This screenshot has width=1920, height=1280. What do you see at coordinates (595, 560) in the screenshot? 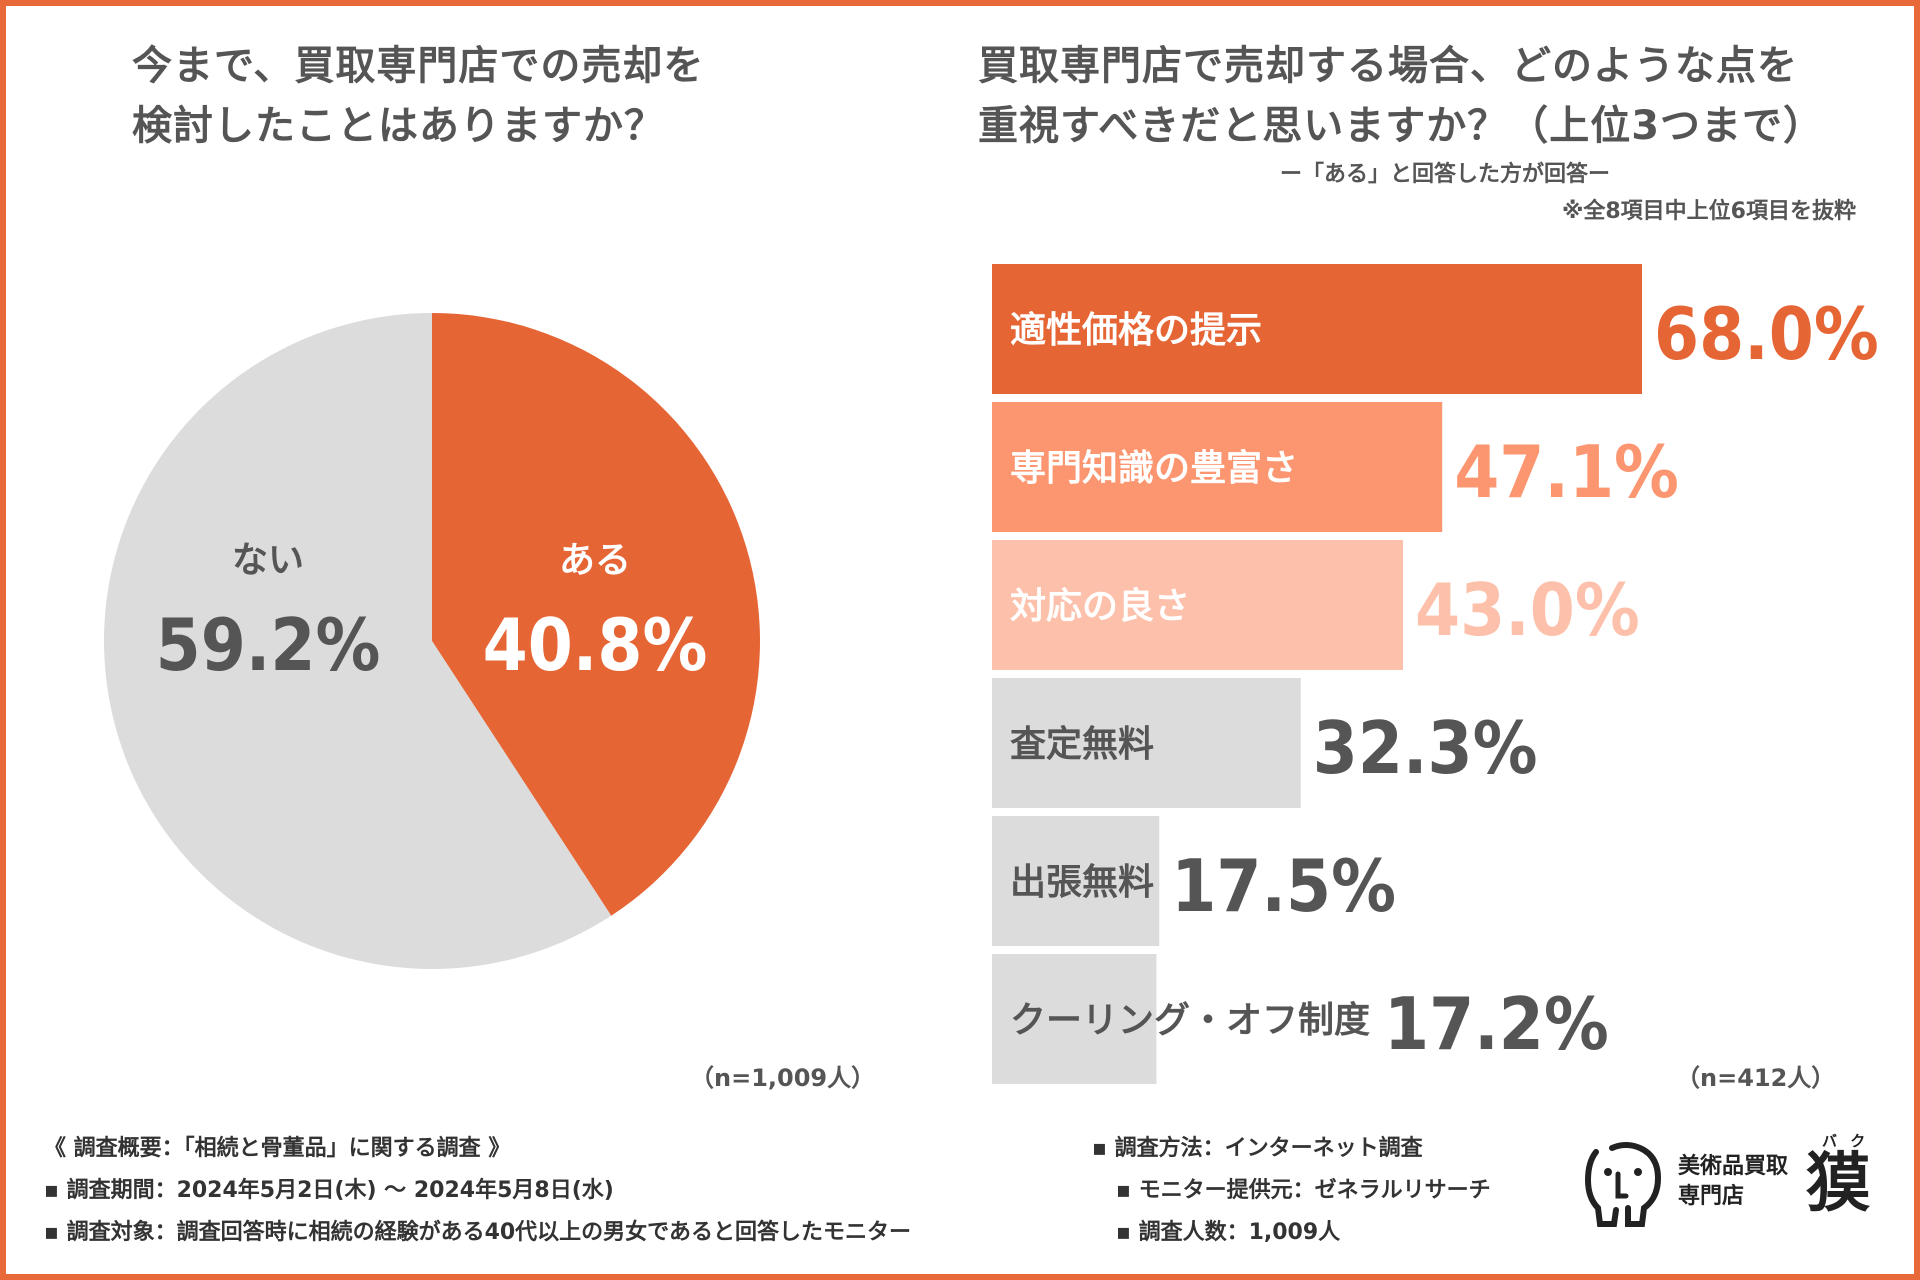
I see `pie-slice-label: ある` at bounding box center [595, 560].